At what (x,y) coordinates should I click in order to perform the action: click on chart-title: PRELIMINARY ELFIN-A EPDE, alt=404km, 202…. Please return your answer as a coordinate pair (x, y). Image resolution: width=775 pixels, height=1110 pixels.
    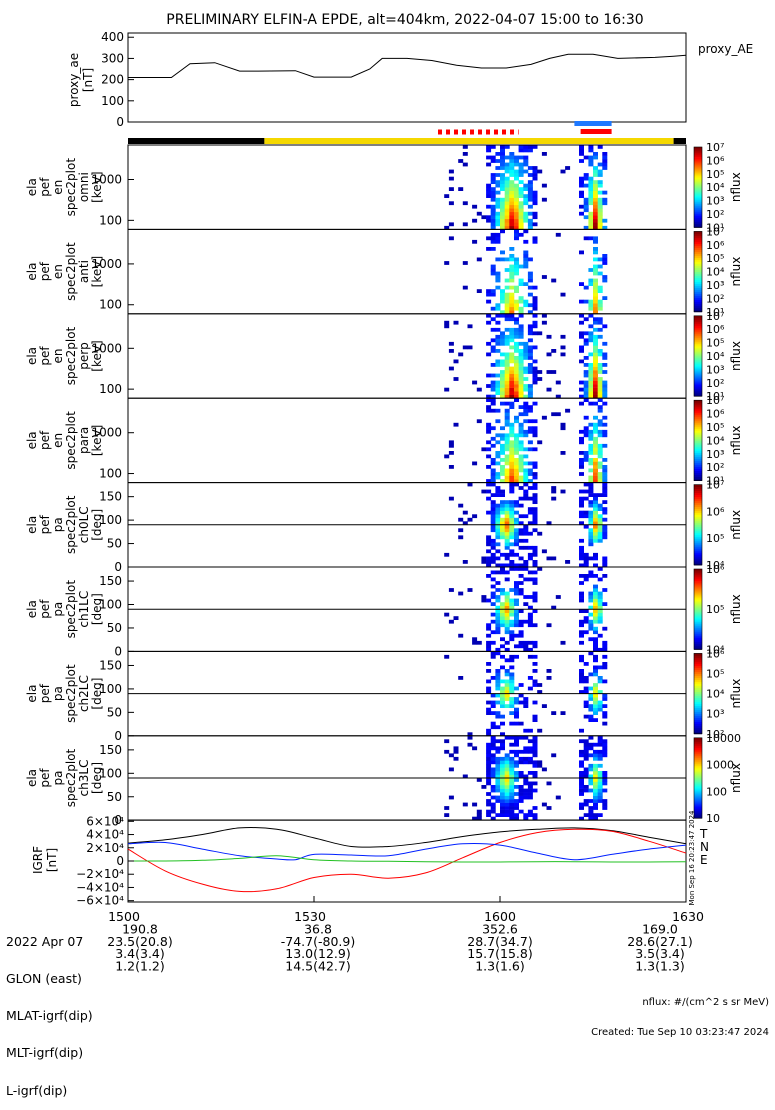
    Looking at the image, I should click on (404, 20).